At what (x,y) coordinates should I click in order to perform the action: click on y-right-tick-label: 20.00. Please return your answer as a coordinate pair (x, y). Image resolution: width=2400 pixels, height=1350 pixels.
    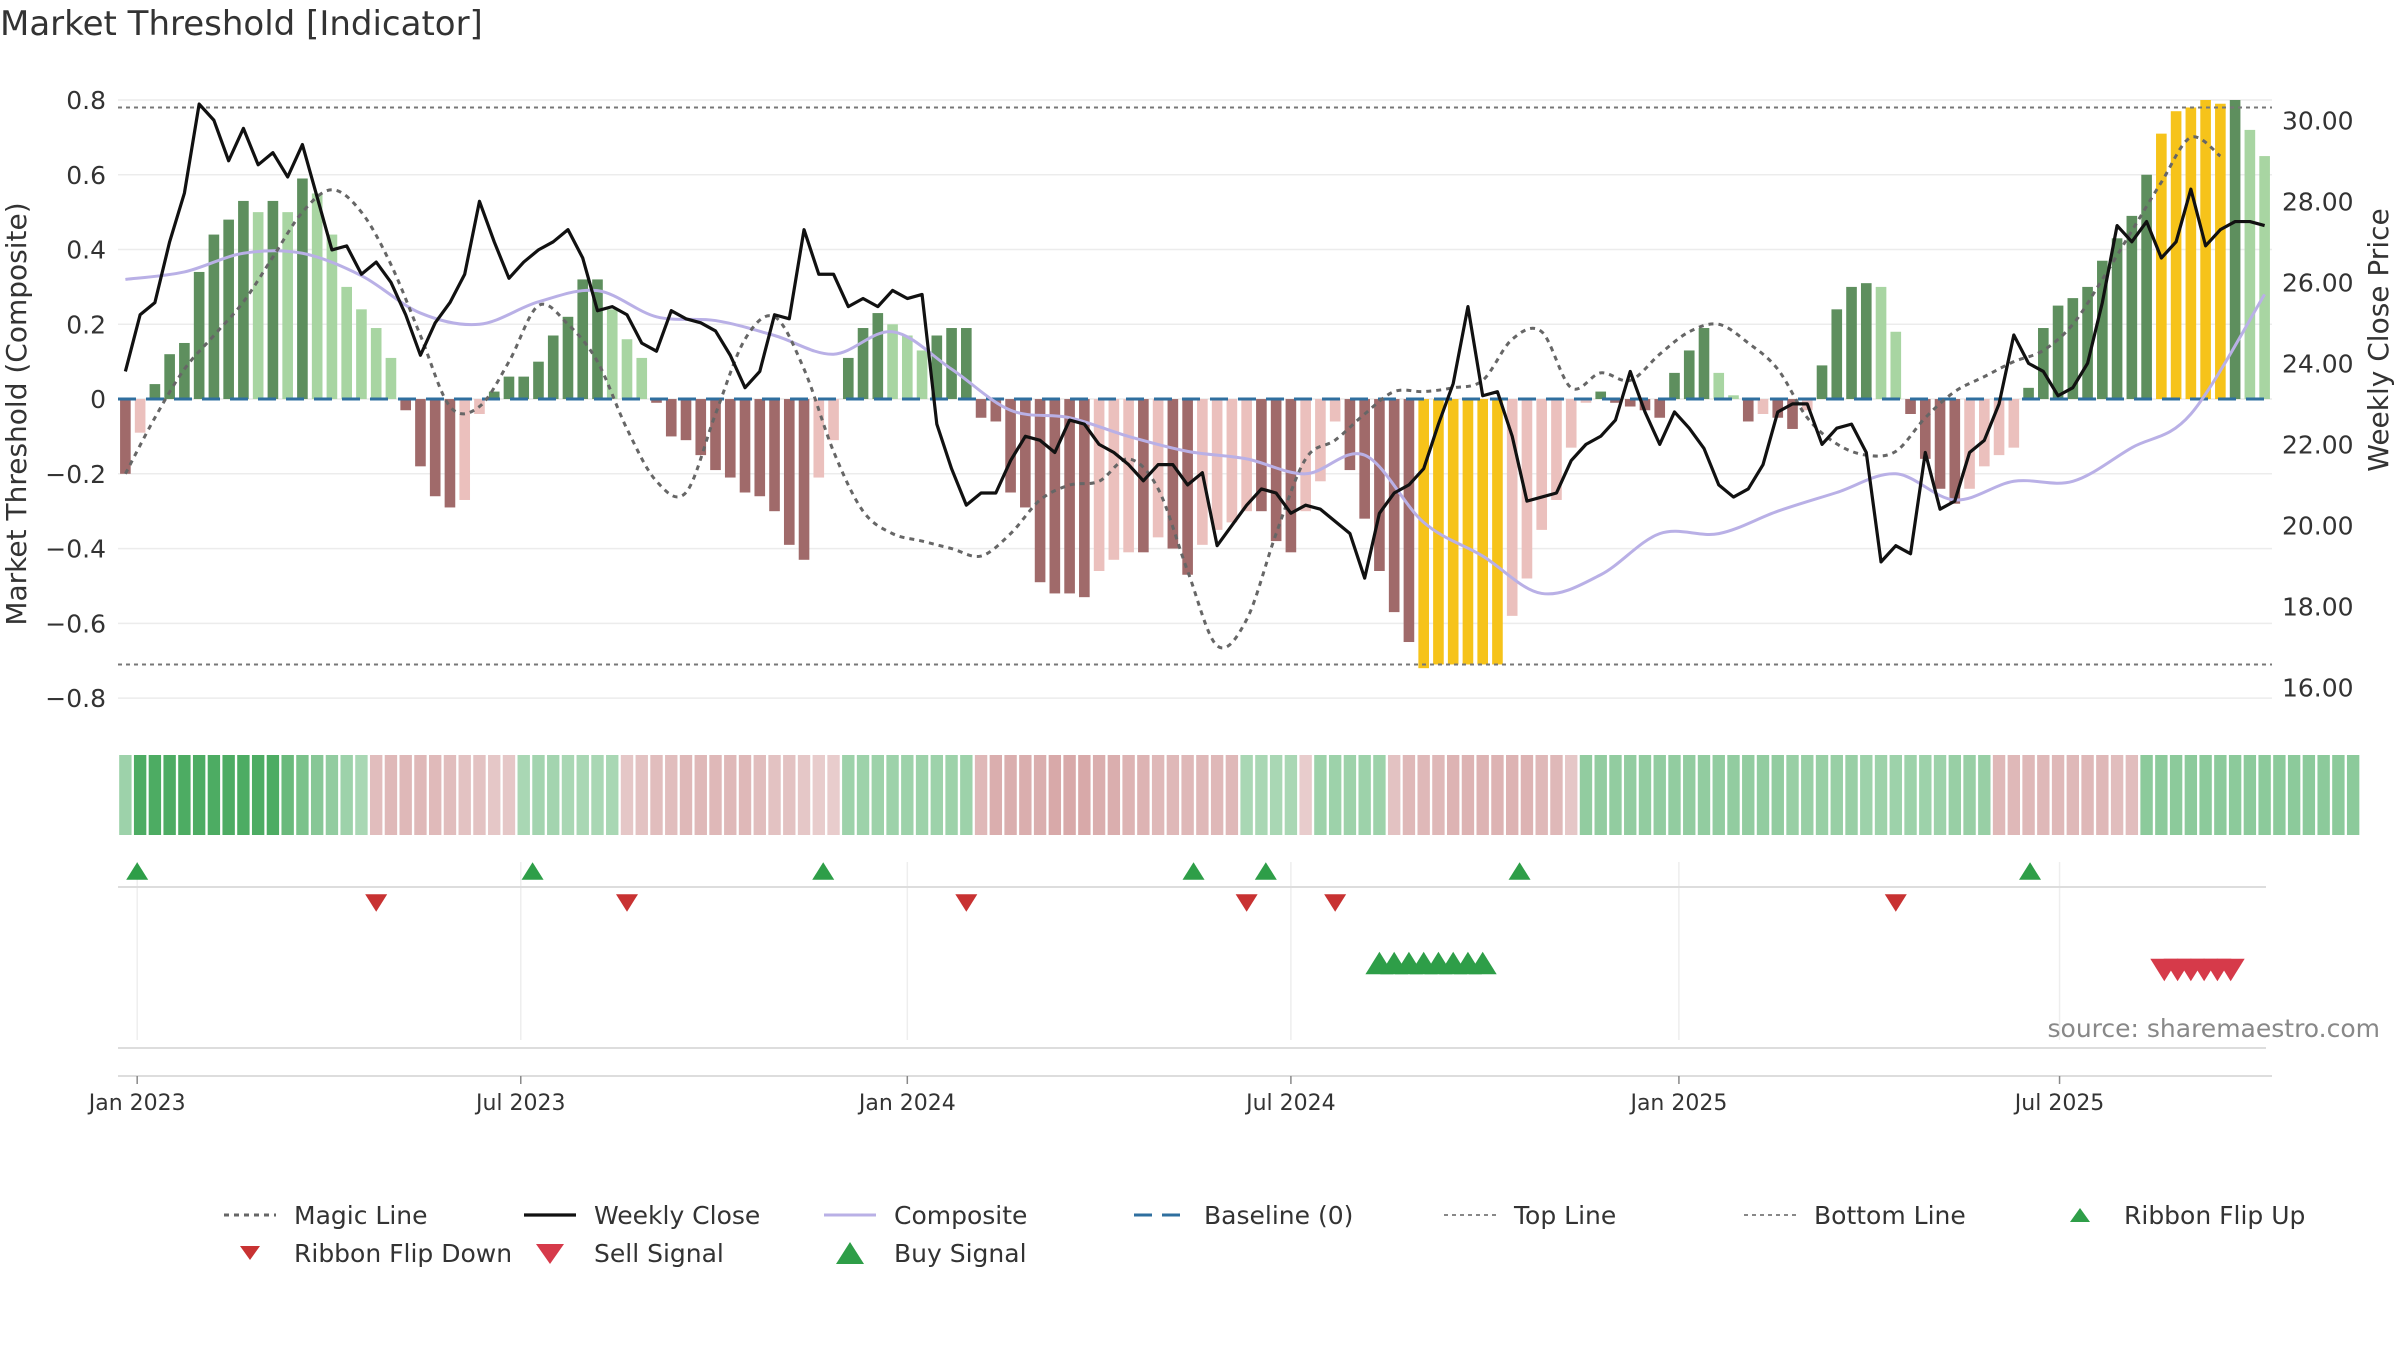
    Looking at the image, I should click on (2318, 525).